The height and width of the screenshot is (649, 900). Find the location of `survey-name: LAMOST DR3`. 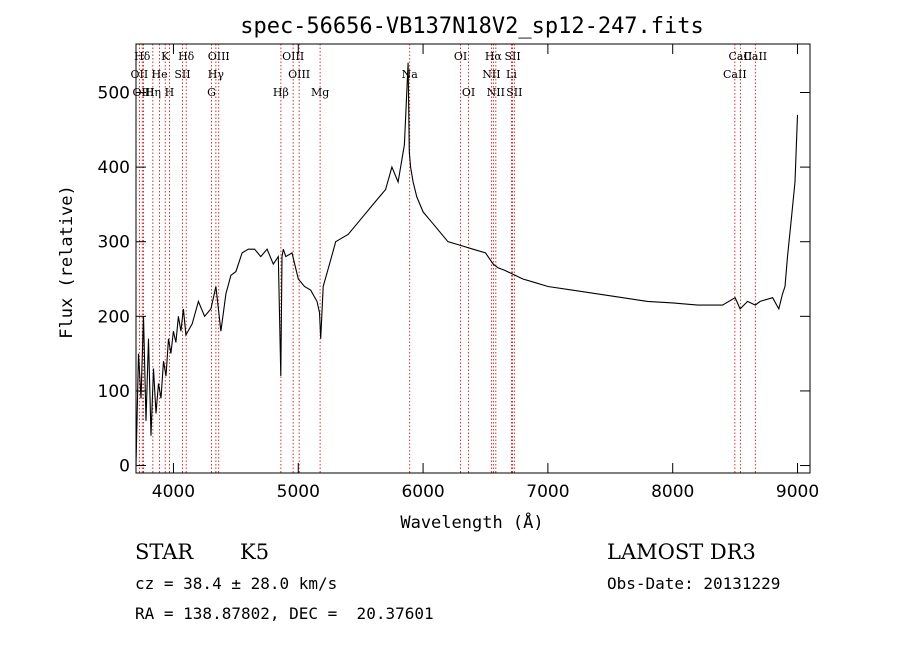

survey-name: LAMOST DR3 is located at coordinates (681, 552).